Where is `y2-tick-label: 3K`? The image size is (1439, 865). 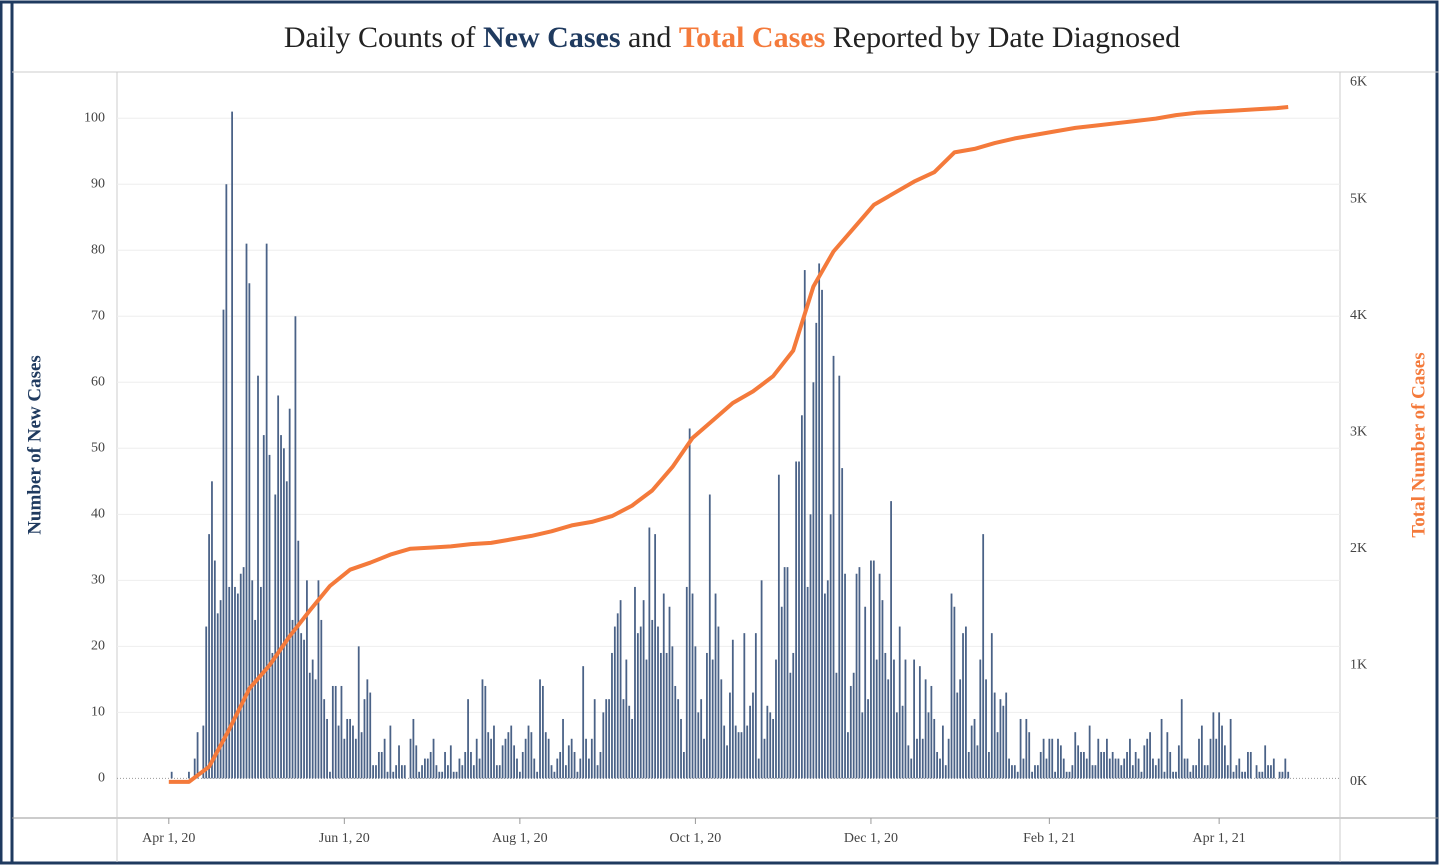 y2-tick-label: 3K is located at coordinates (1358, 431).